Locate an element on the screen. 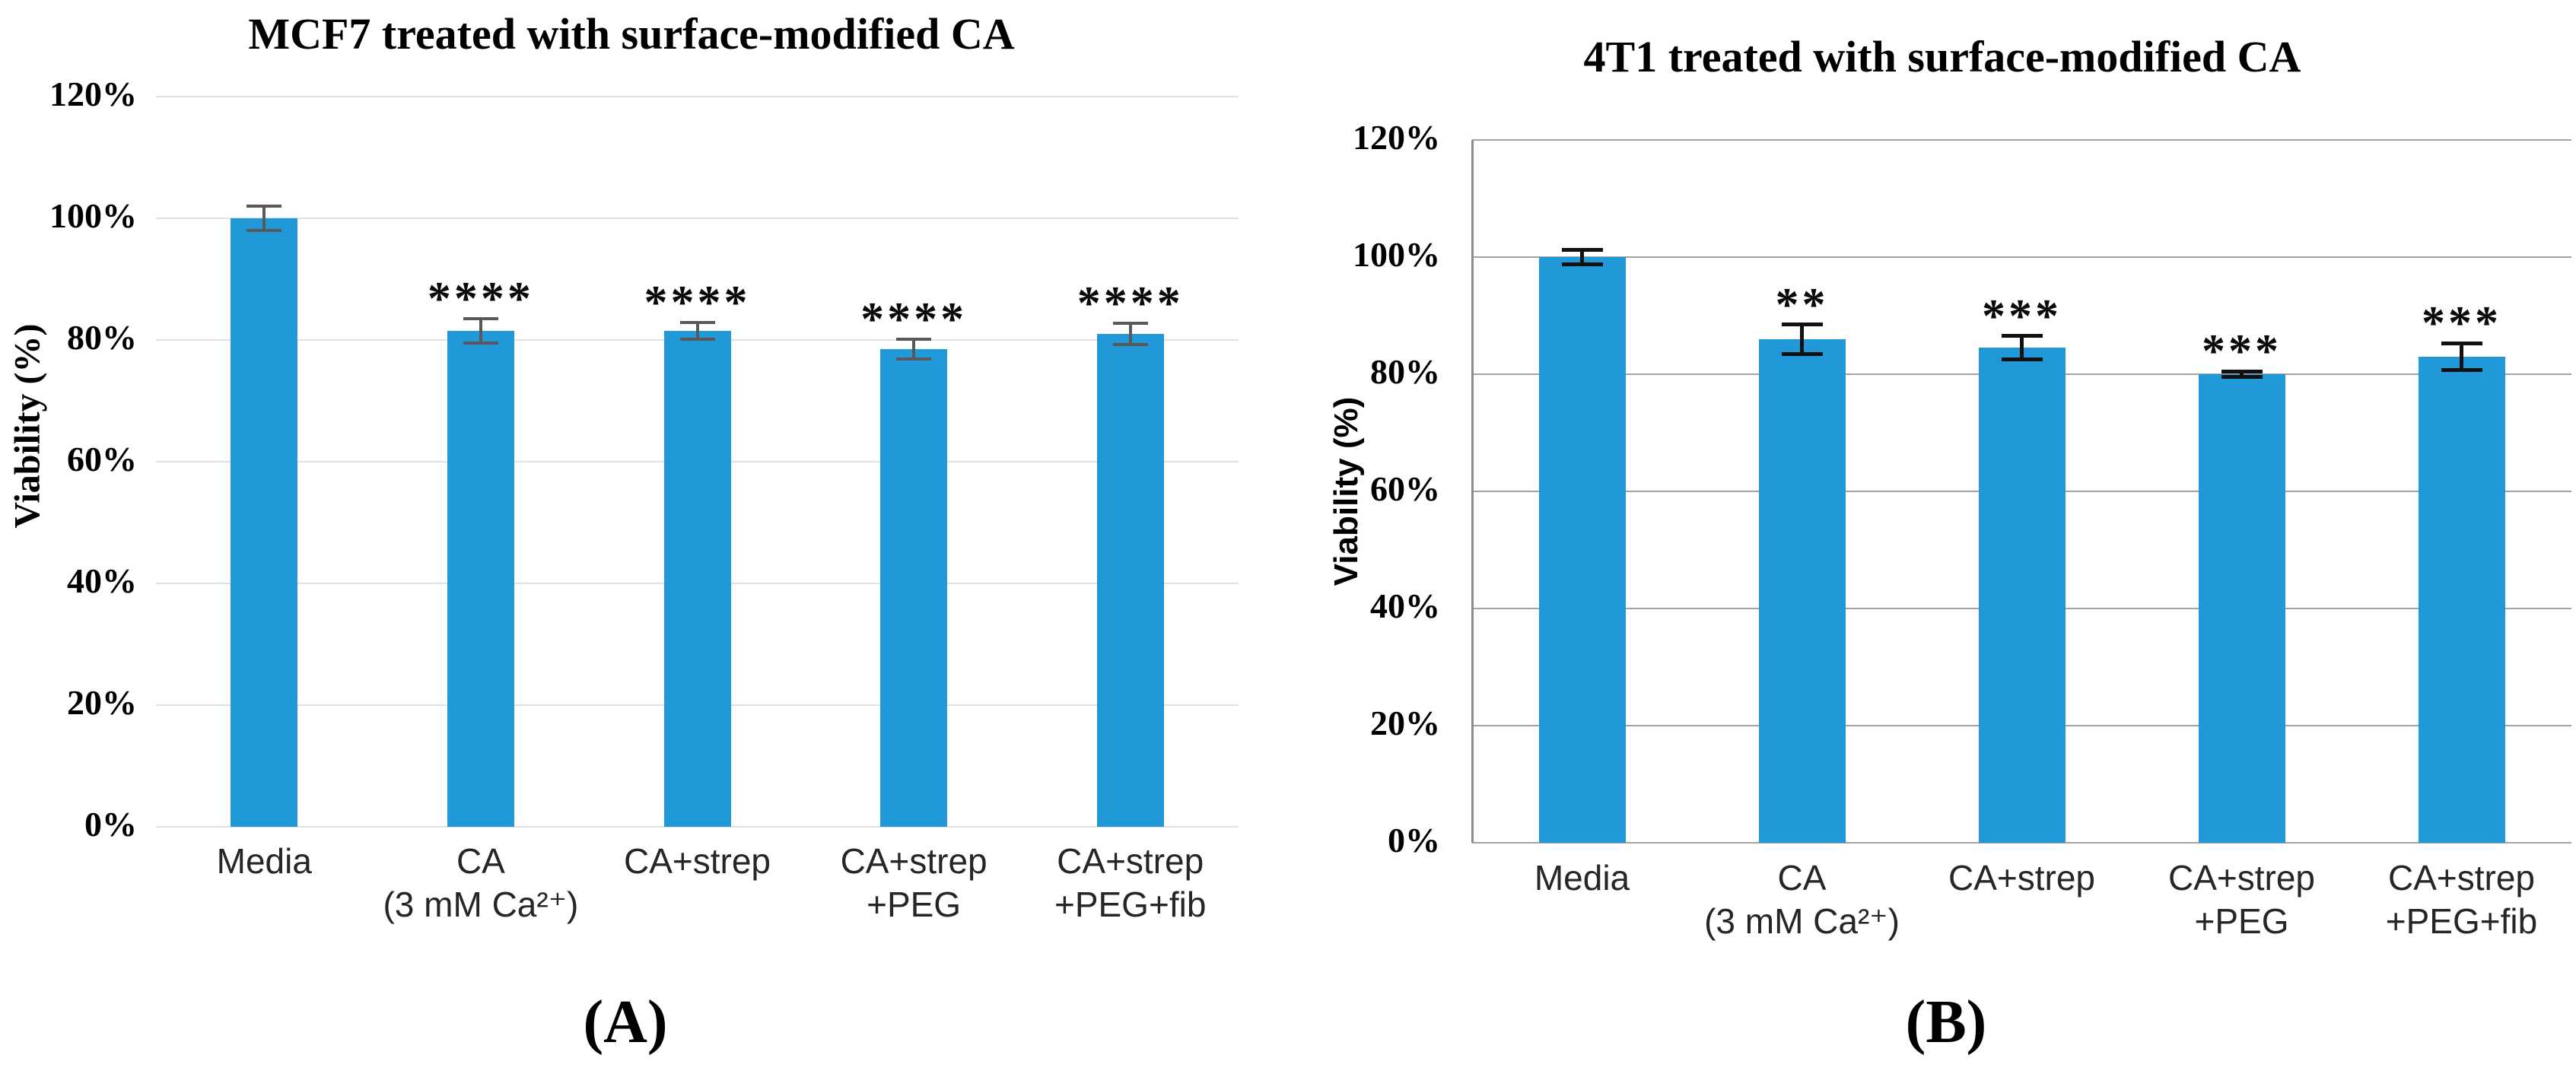 Image resolution: width=2576 pixels, height=1074 pixels. x-tick-line: CA is located at coordinates (480, 861).